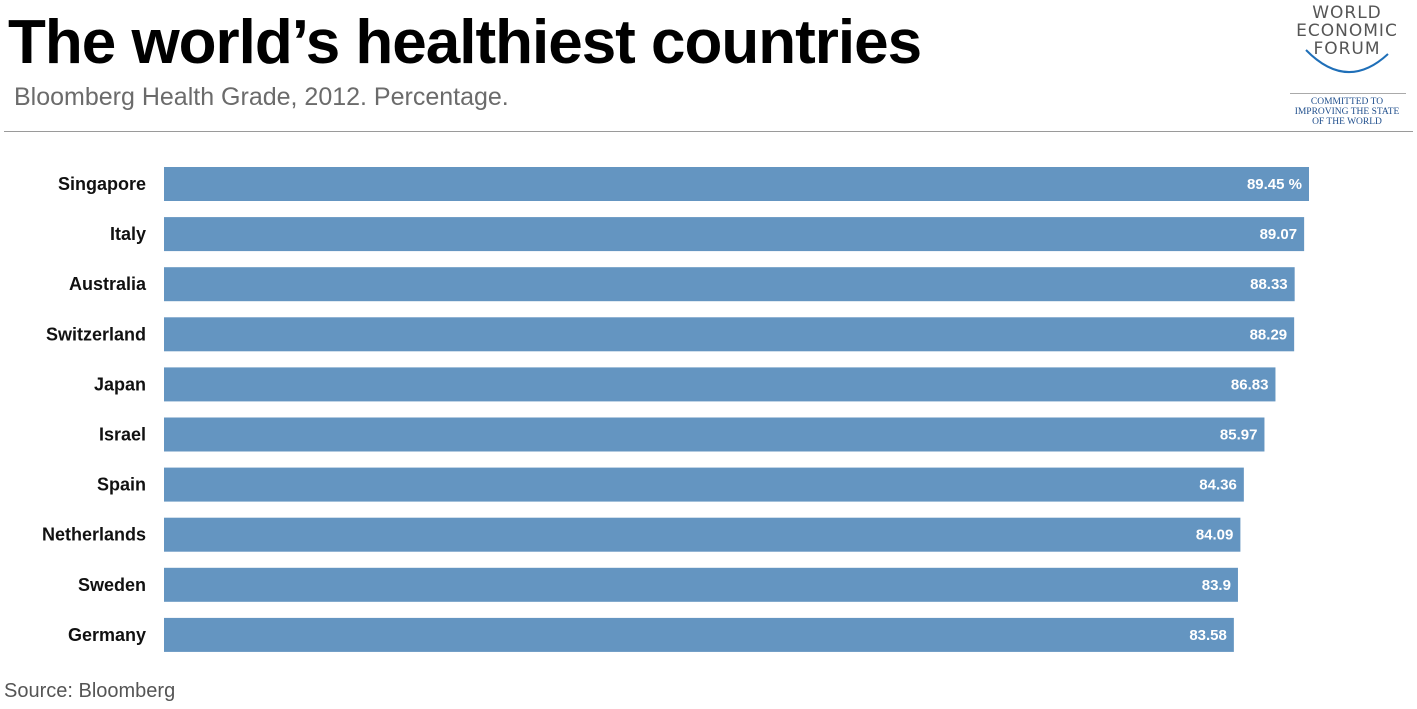 This screenshot has width=1417, height=709. I want to click on category-label: Switzerland, so click(96, 334).